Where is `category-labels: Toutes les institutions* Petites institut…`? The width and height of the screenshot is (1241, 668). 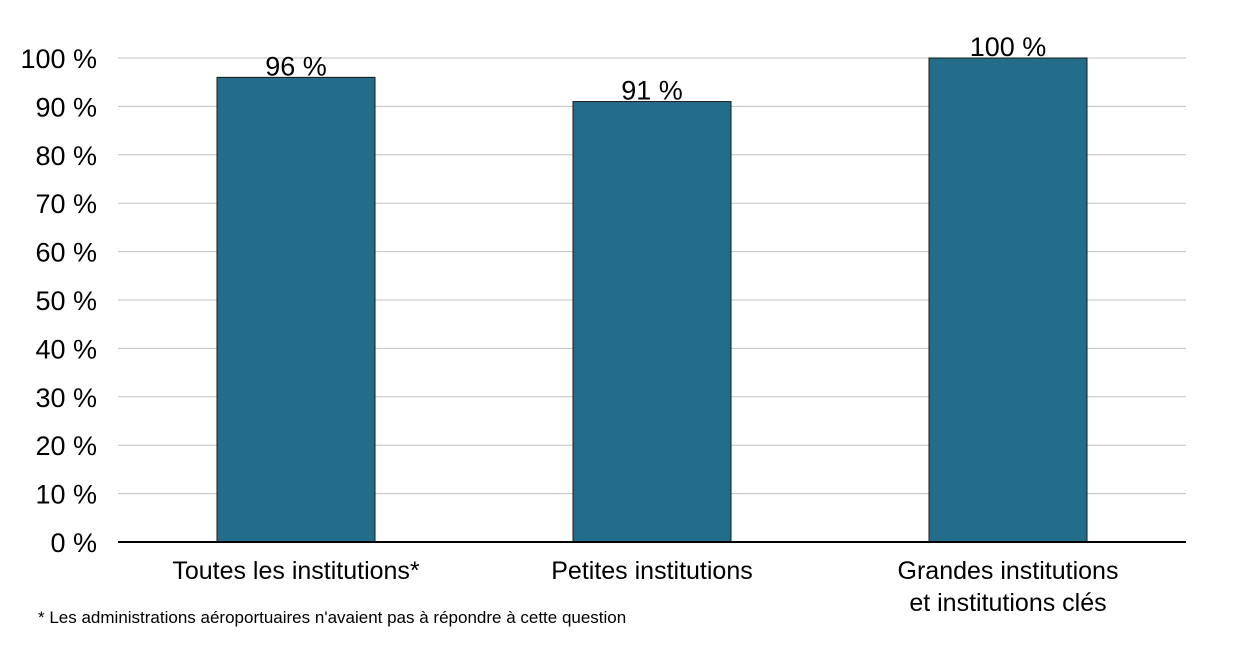 category-labels: Toutes les institutions* Petites institut… is located at coordinates (645, 587).